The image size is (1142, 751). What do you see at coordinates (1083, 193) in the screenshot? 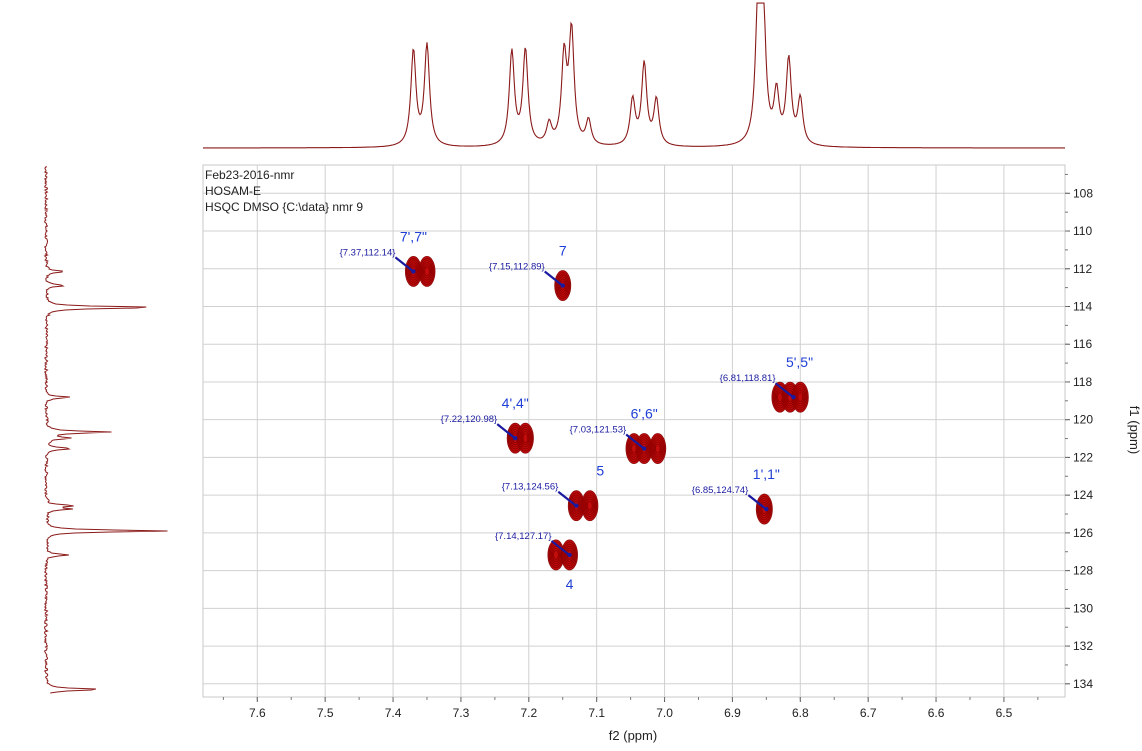
I see `y-tick-label: 108` at bounding box center [1083, 193].